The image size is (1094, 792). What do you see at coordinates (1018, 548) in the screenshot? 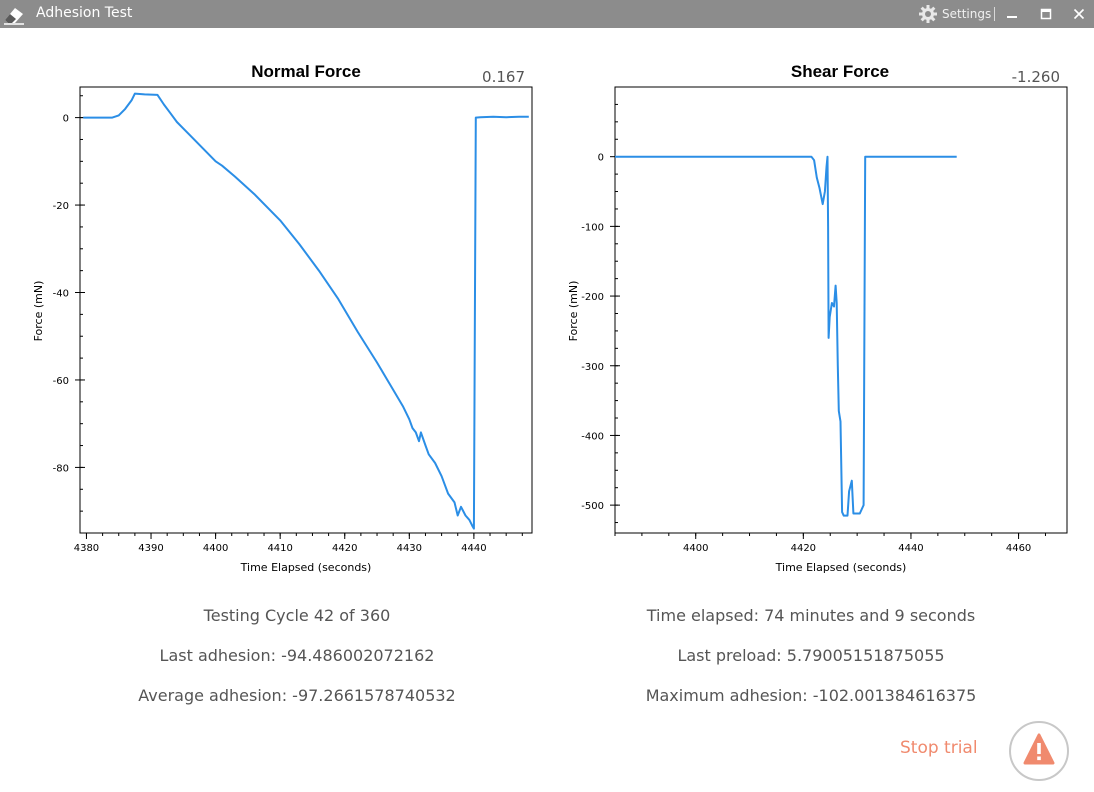
I see `shear-x-tick-label: 4460` at bounding box center [1018, 548].